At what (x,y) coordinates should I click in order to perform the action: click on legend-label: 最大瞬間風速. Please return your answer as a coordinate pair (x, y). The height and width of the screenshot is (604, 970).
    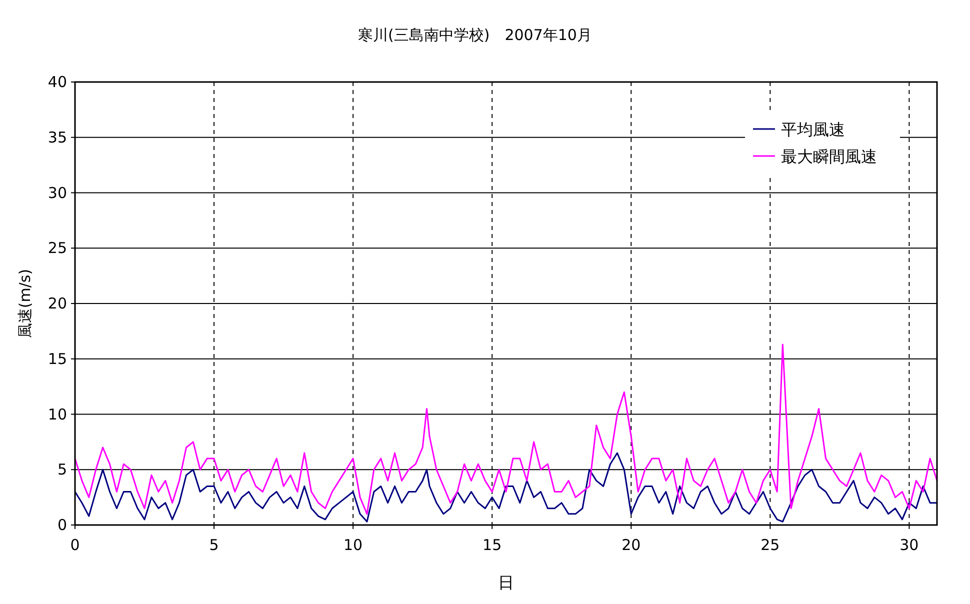
    Looking at the image, I should click on (829, 156).